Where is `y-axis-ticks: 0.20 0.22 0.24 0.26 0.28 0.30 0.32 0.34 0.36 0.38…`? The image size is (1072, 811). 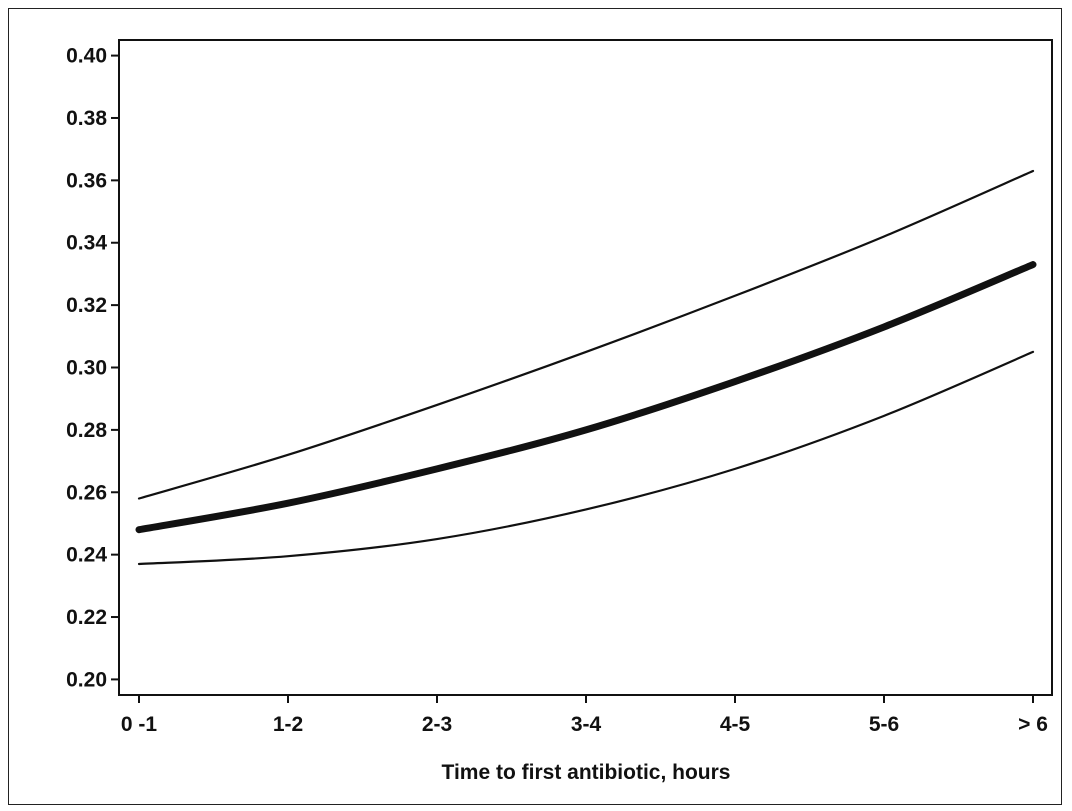 y-axis-ticks: 0.20 0.22 0.24 0.26 0.28 0.30 0.32 0.34 0.36 0.38… is located at coordinates (92, 368).